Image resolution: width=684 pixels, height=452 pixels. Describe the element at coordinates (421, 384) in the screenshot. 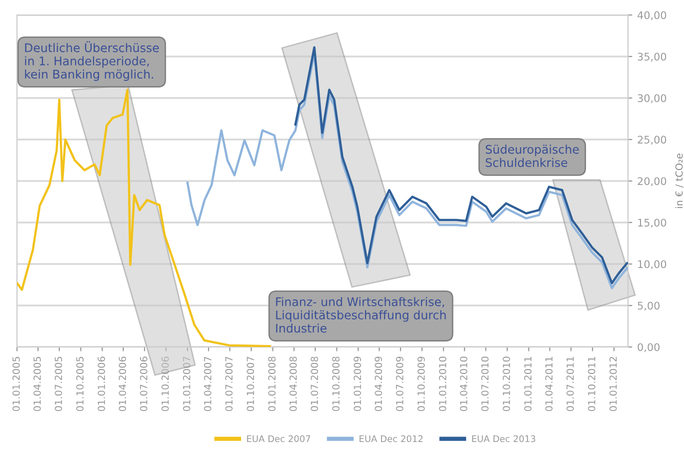

I see `x-tick-label: 01.10.2009` at that location.